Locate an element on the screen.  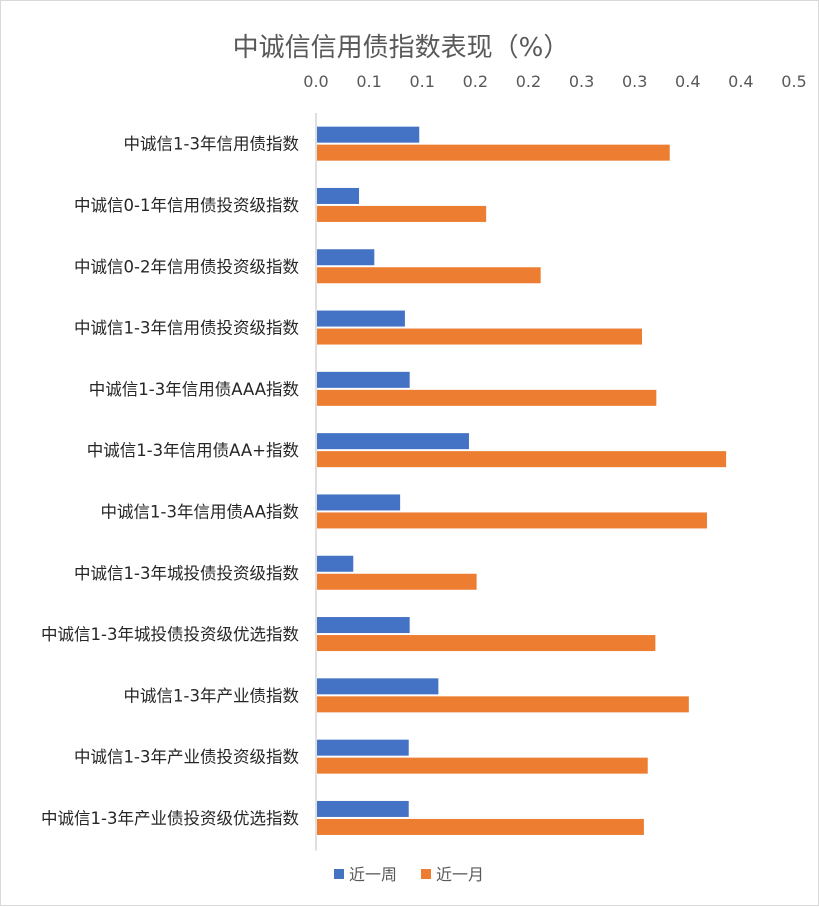
x-tick-label: 0.5 is located at coordinates (793, 81).